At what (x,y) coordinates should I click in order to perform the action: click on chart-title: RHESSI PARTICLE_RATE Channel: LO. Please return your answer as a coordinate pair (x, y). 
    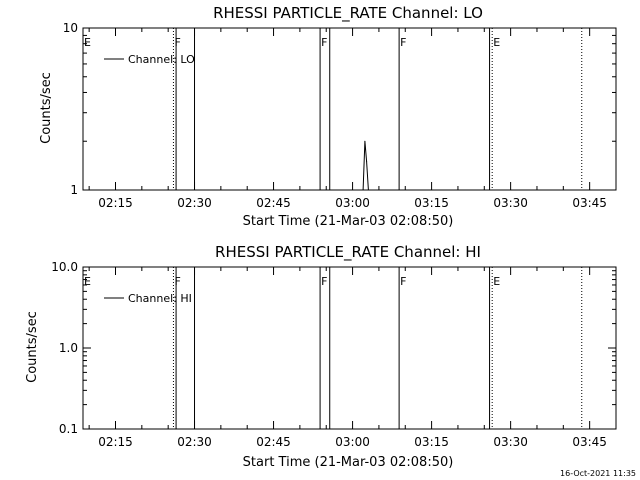
    Looking at the image, I should click on (348, 13).